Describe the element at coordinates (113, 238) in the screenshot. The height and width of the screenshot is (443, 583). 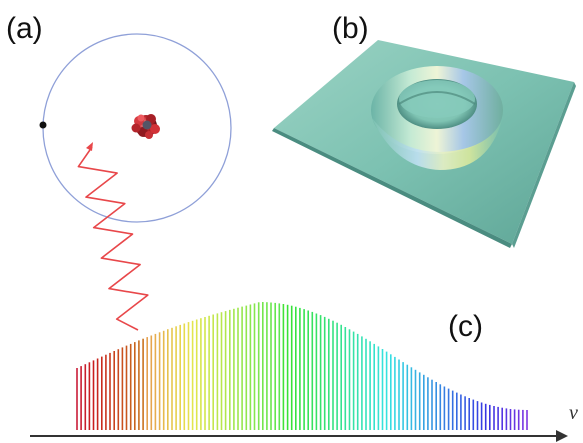
I see `emitted-photon-wave` at that location.